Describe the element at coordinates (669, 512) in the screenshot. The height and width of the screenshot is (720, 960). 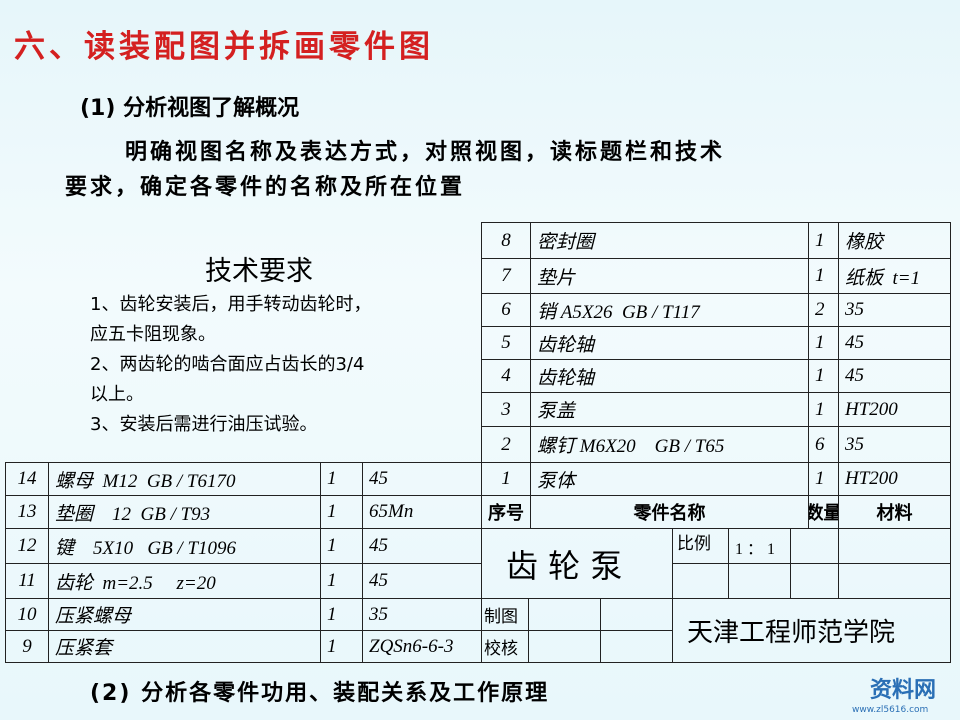
I see `table-cell: 零件名称` at that location.